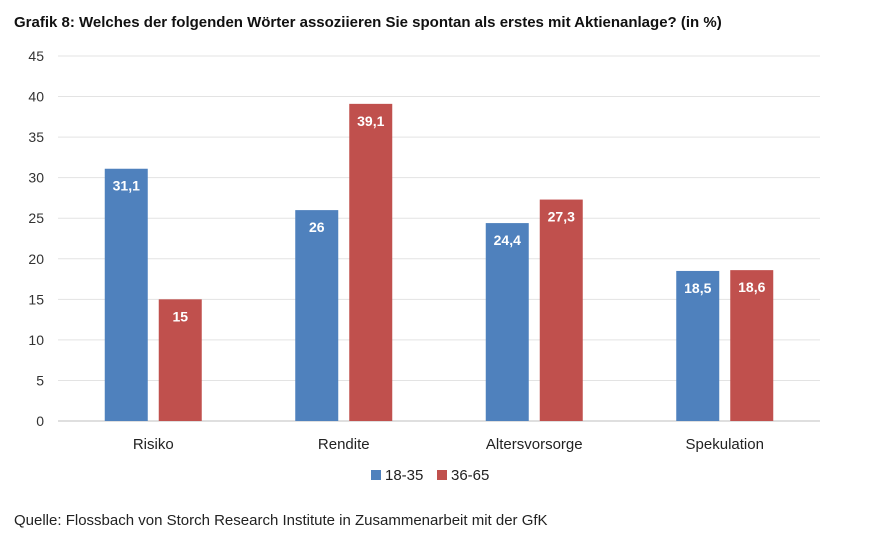 The image size is (875, 545). Describe the element at coordinates (697, 288) in the screenshot. I see `data-label: 18,5` at that location.